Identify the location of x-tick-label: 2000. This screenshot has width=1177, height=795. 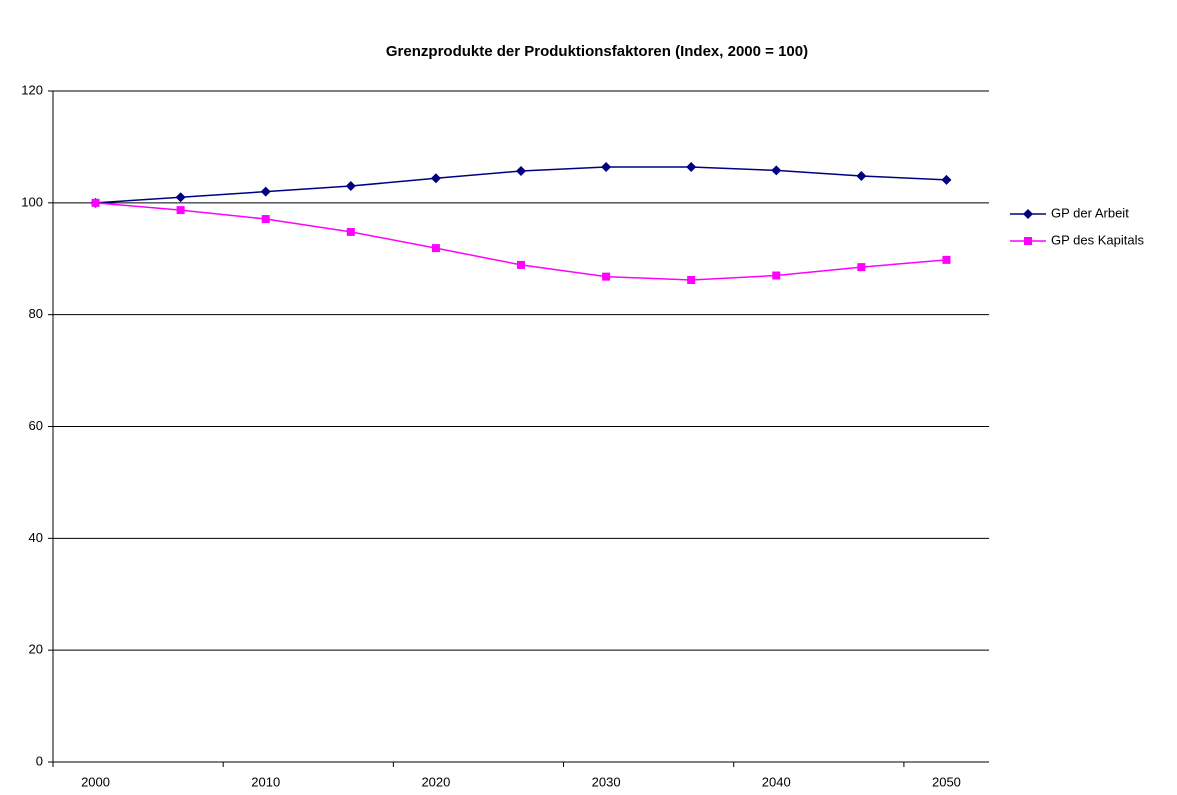
(95, 781).